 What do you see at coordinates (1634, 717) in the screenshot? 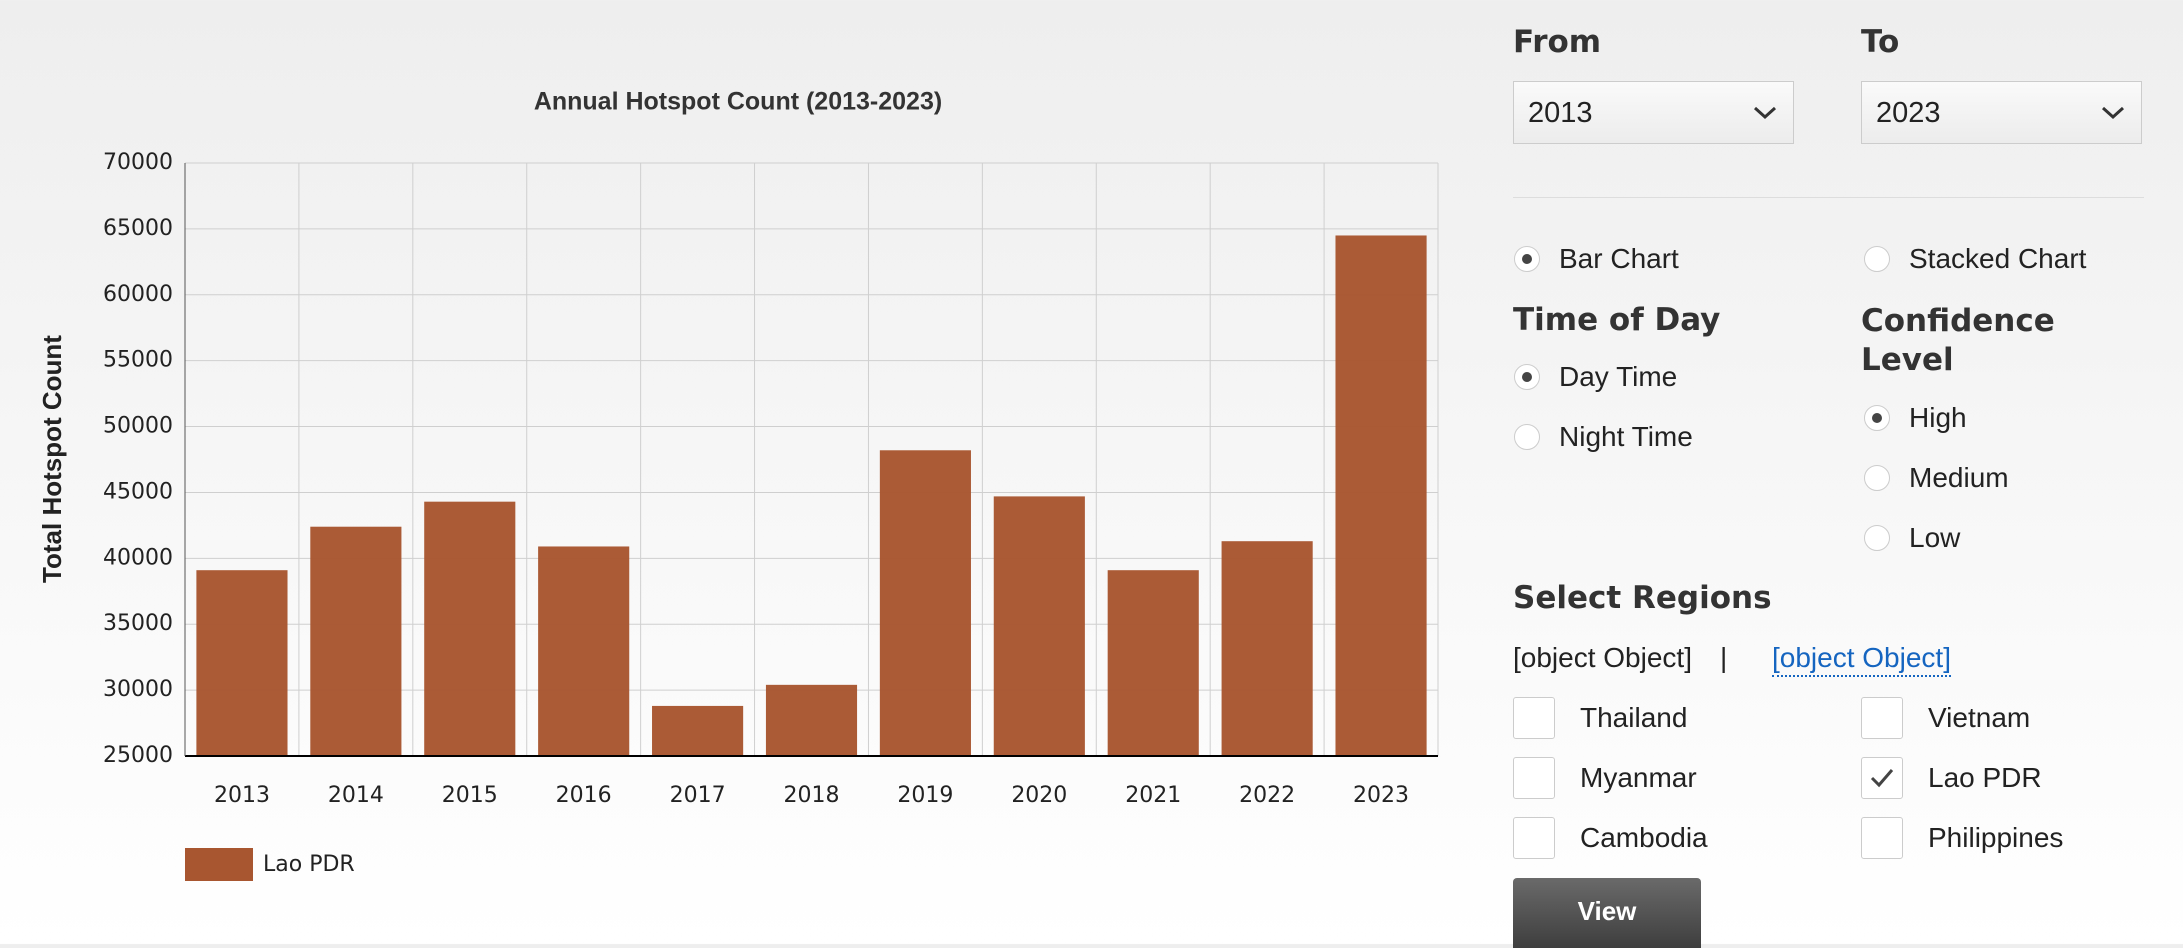
I see `checkbox-label: Thailand` at bounding box center [1634, 717].